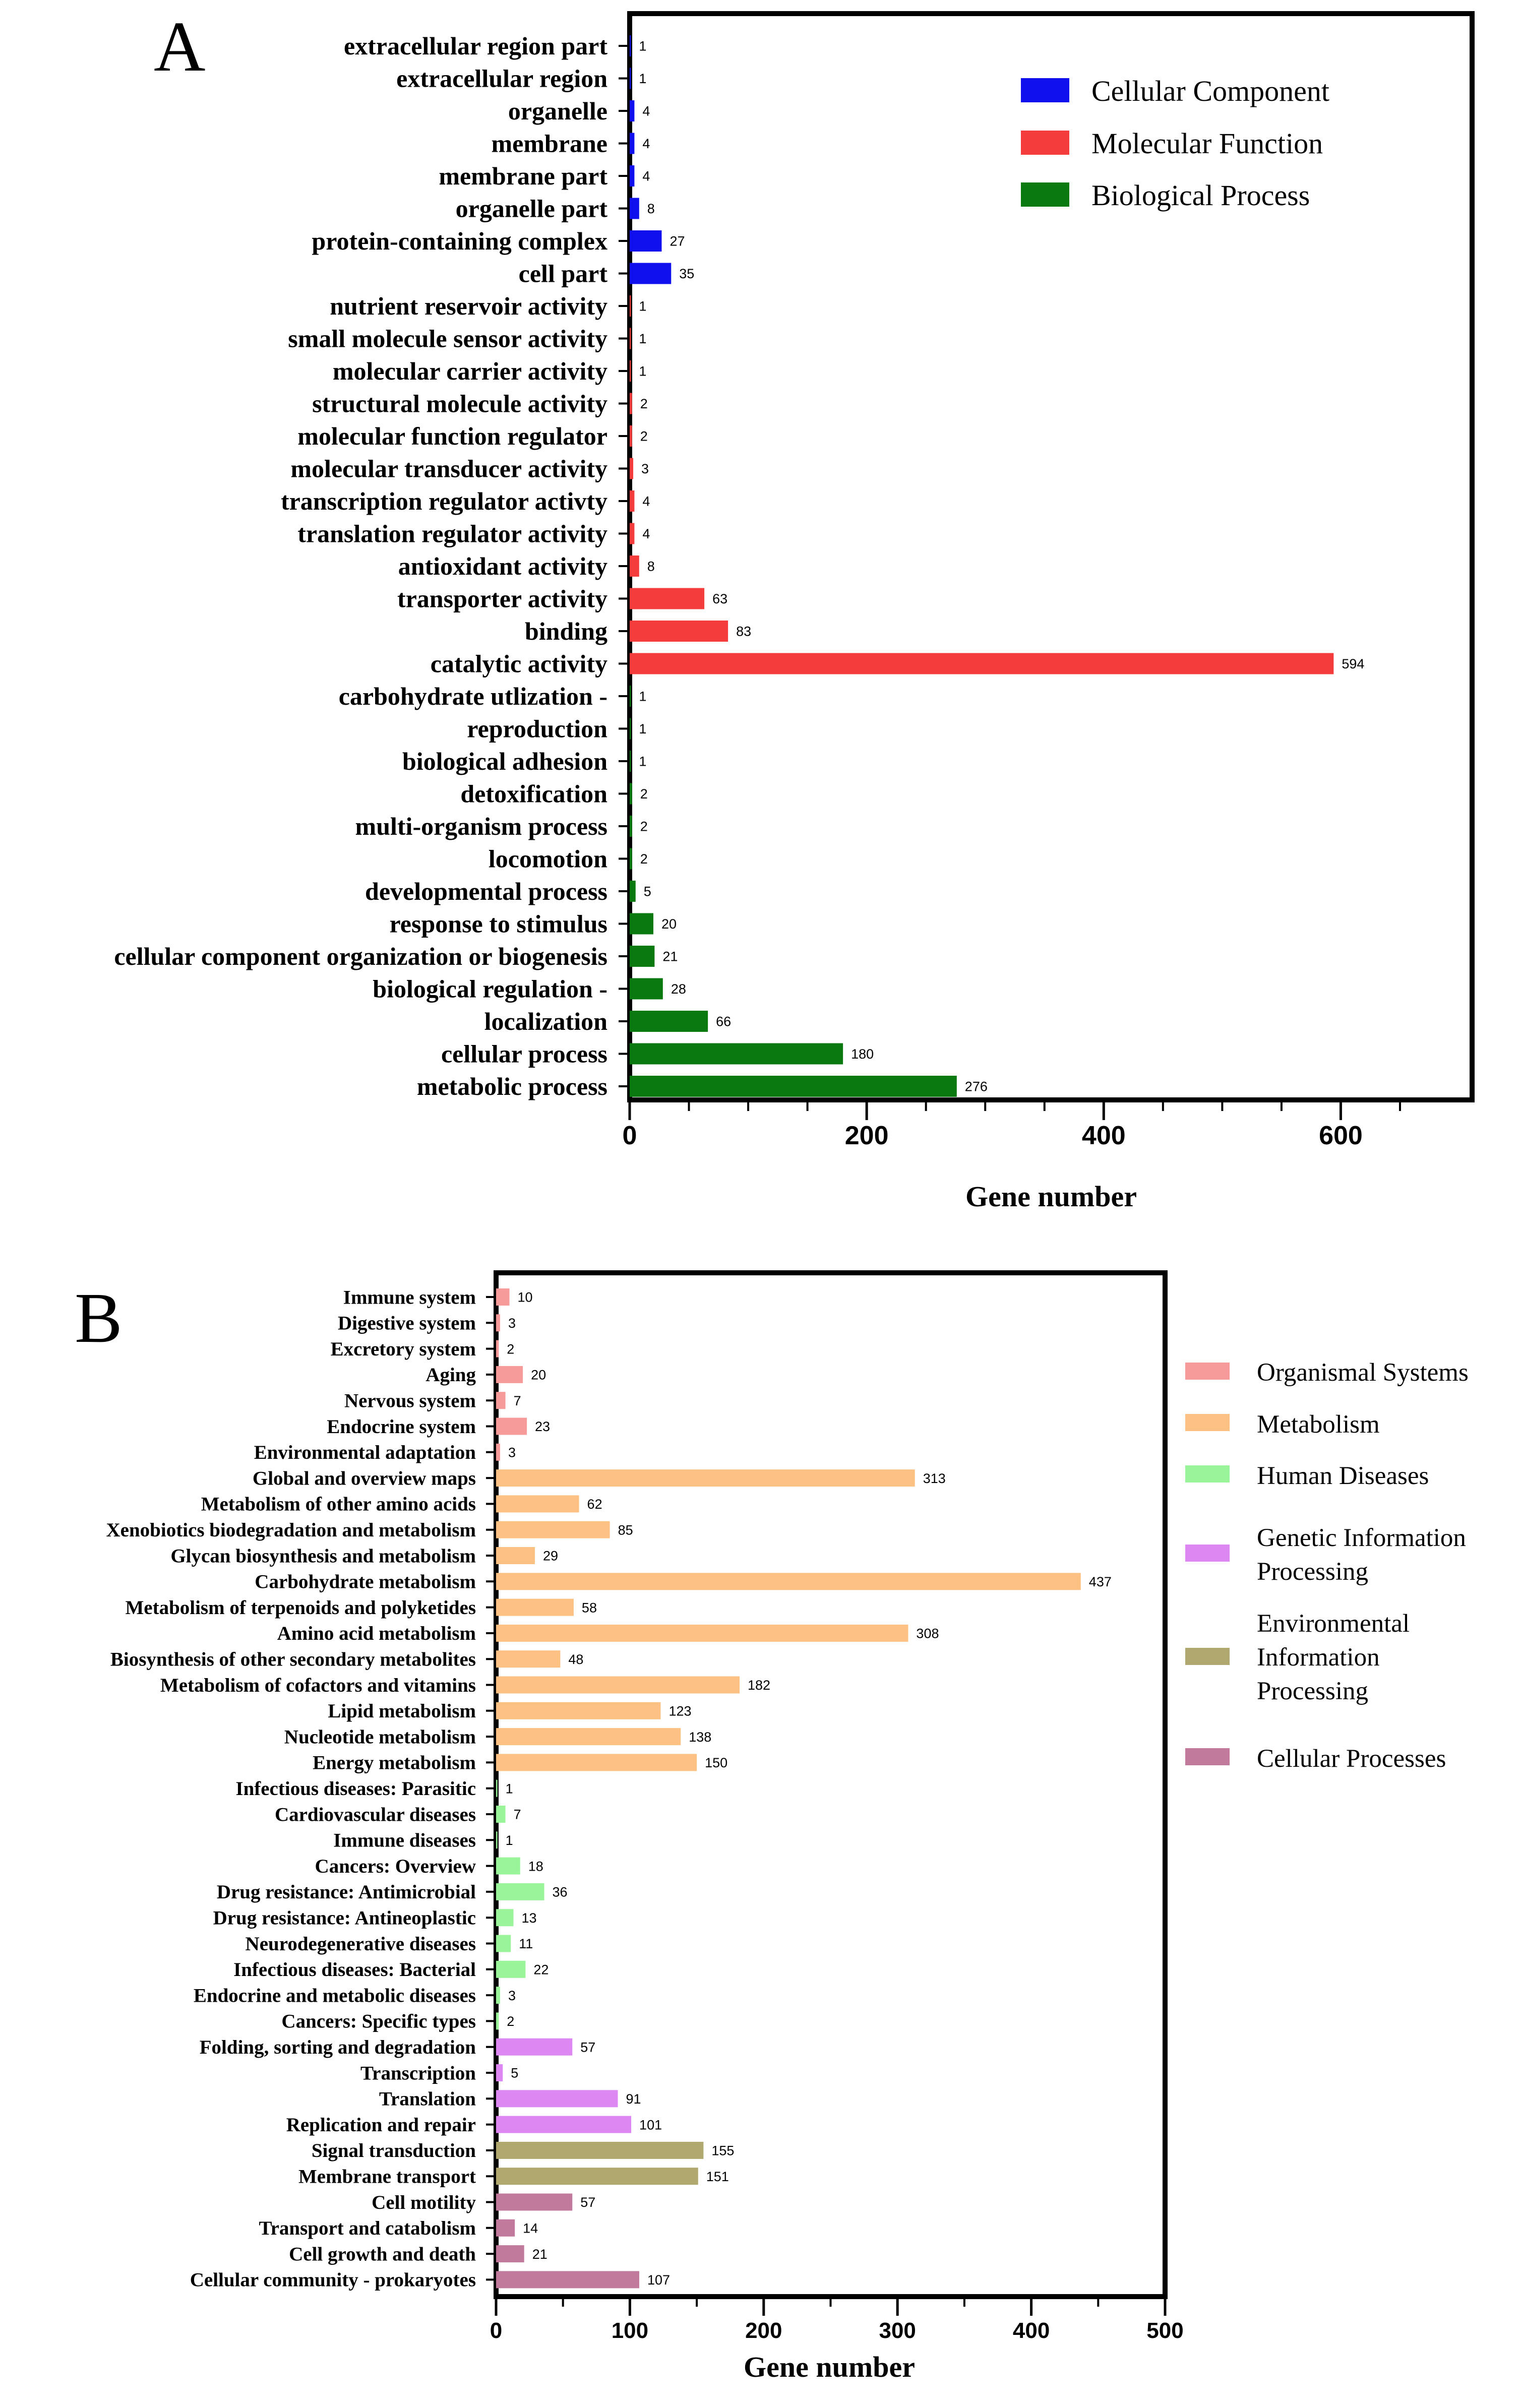 The image size is (1521, 2408). What do you see at coordinates (361, 1944) in the screenshot?
I see `chart-1-category-label: Neurodegenerative diseases` at bounding box center [361, 1944].